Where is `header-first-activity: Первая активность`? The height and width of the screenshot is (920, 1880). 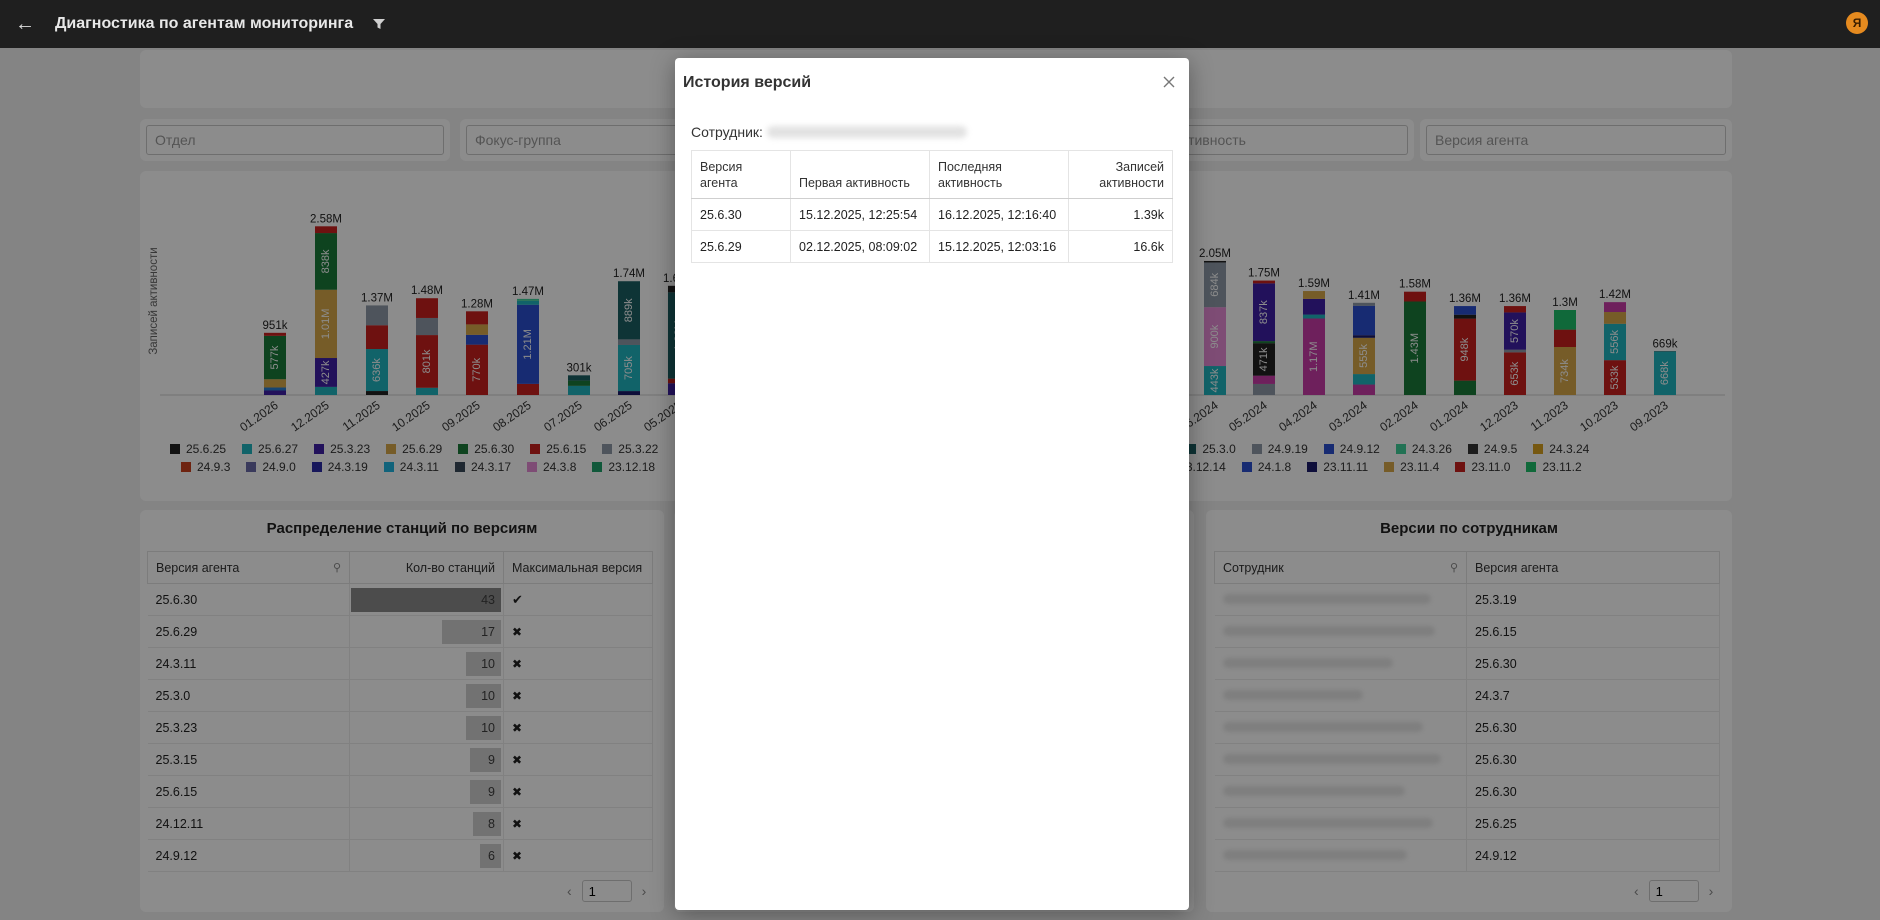
header-first-activity: Первая активность is located at coordinates (860, 174).